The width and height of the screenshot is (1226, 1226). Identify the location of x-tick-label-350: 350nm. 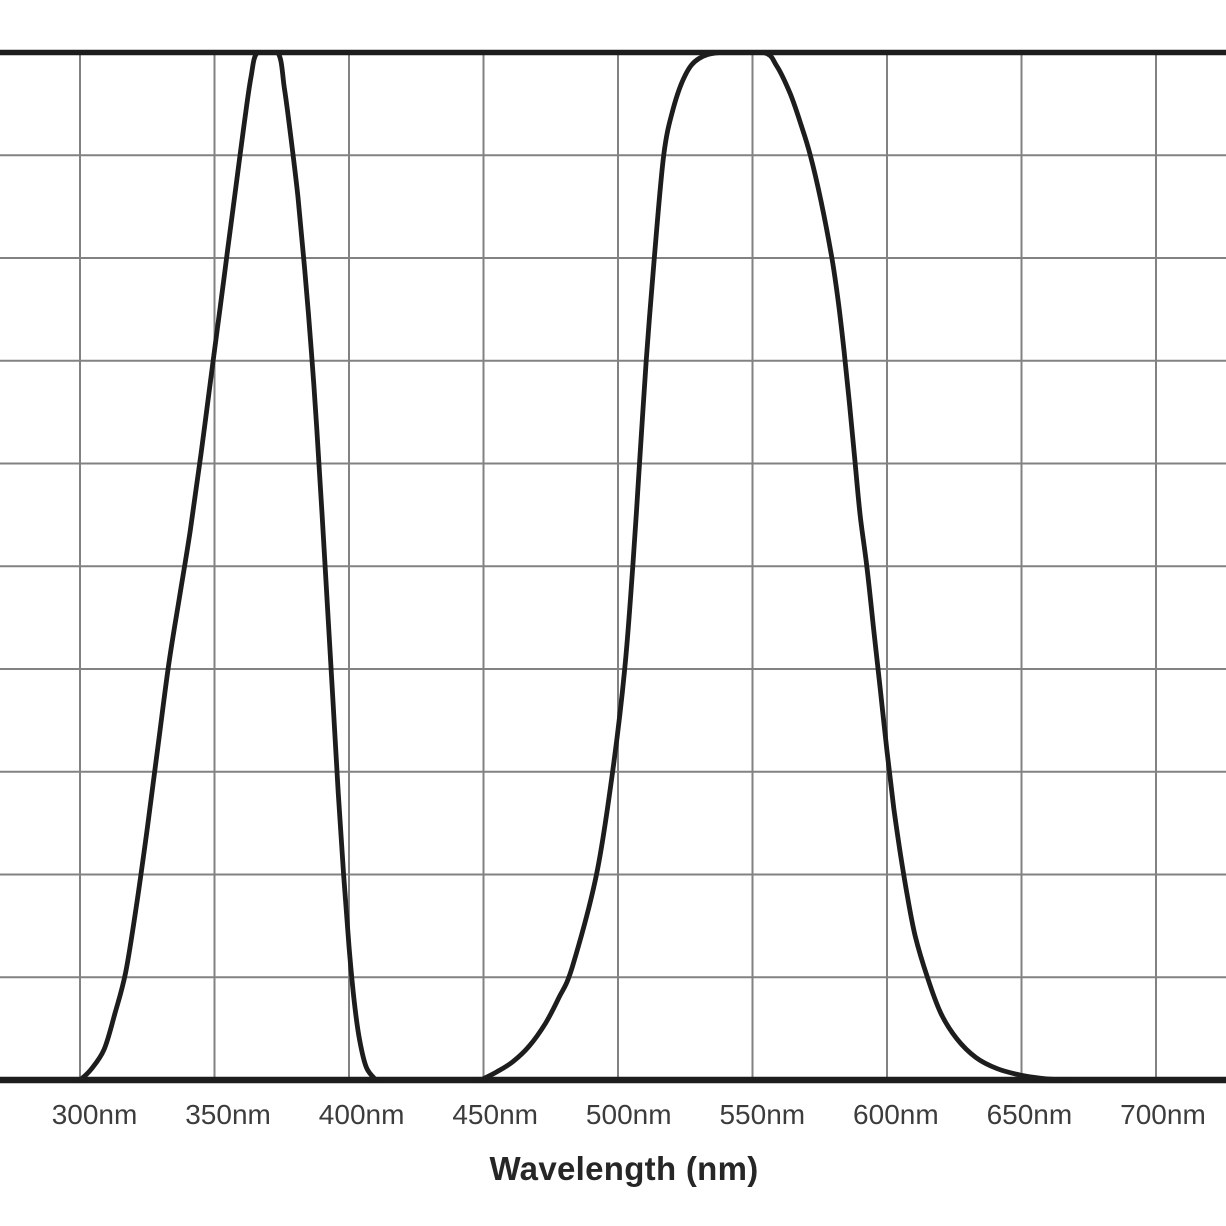
(228, 1114).